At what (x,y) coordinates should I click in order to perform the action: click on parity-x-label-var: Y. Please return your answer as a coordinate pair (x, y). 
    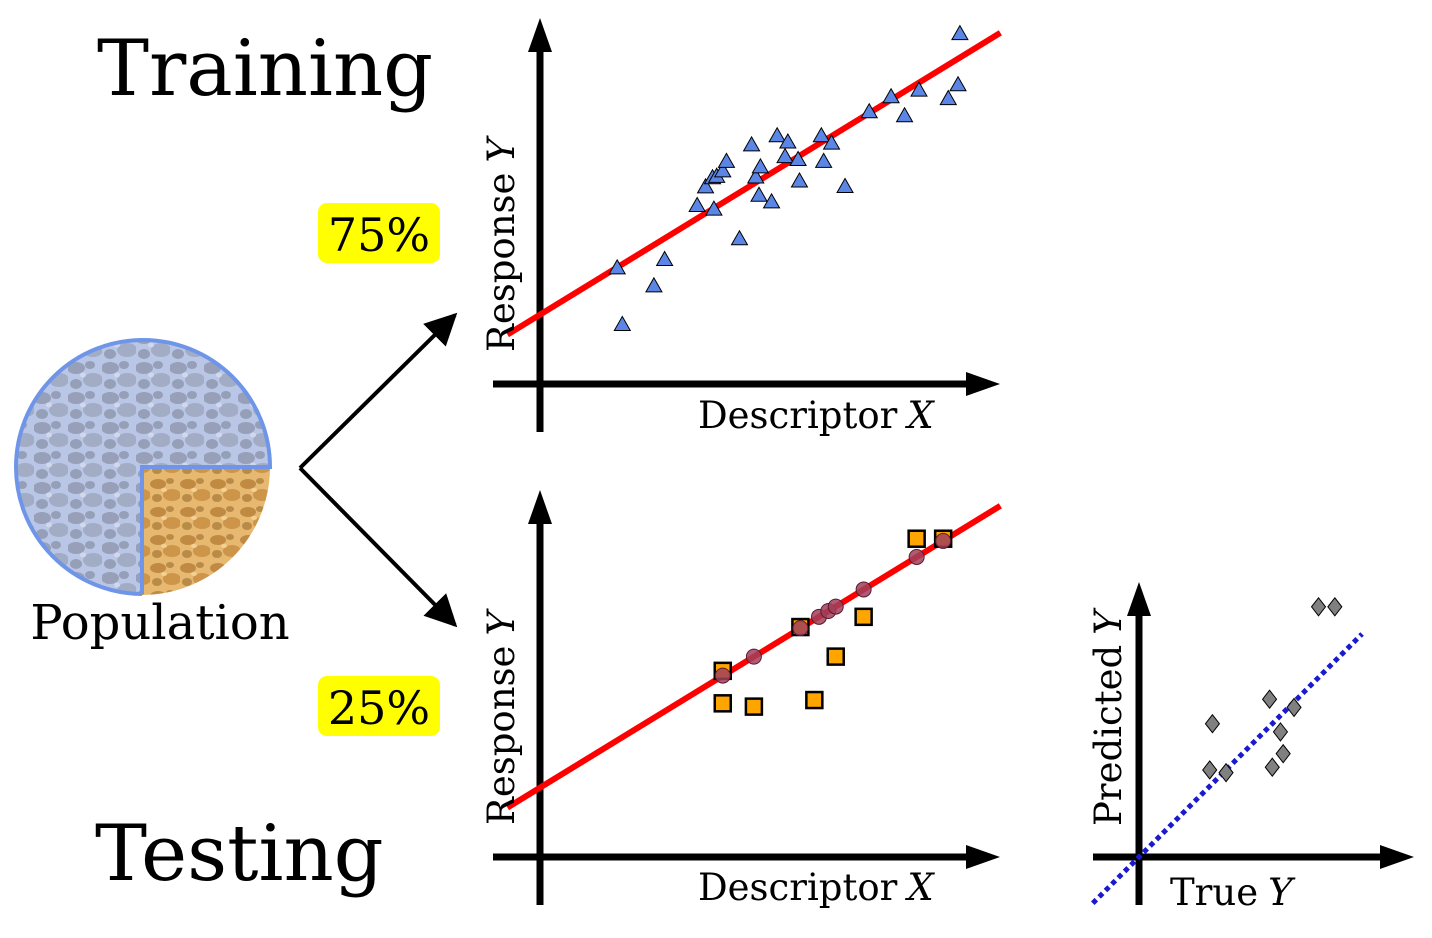
    Looking at the image, I should click on (1282, 892).